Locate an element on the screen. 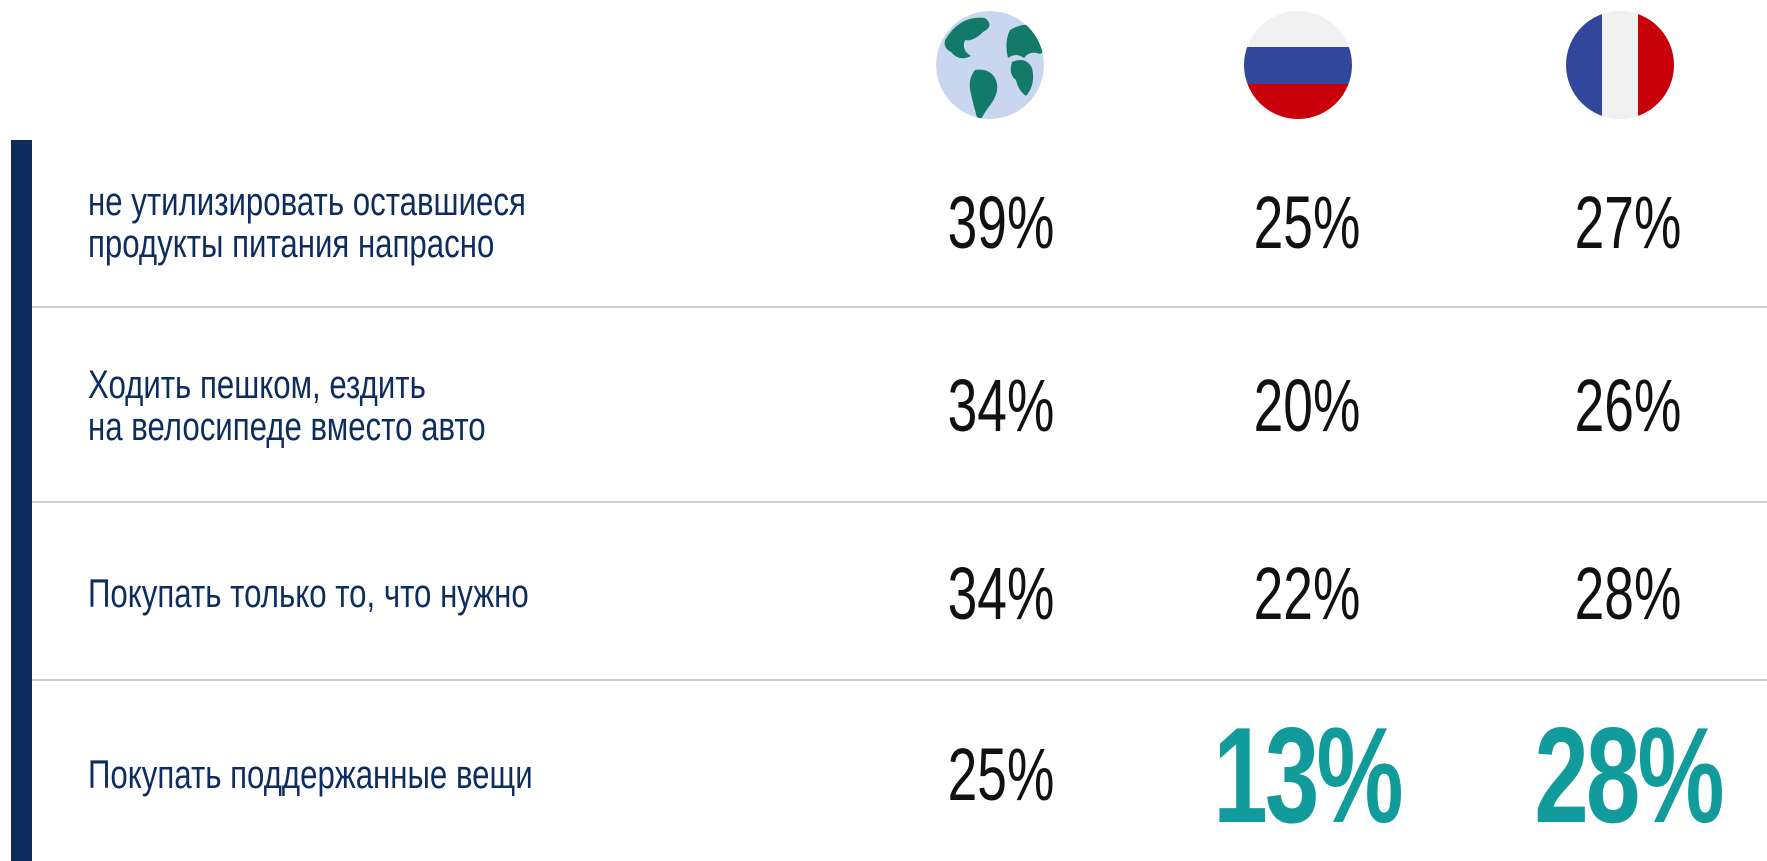 This screenshot has height=861, width=1767. accent-bar is located at coordinates (21, 500).